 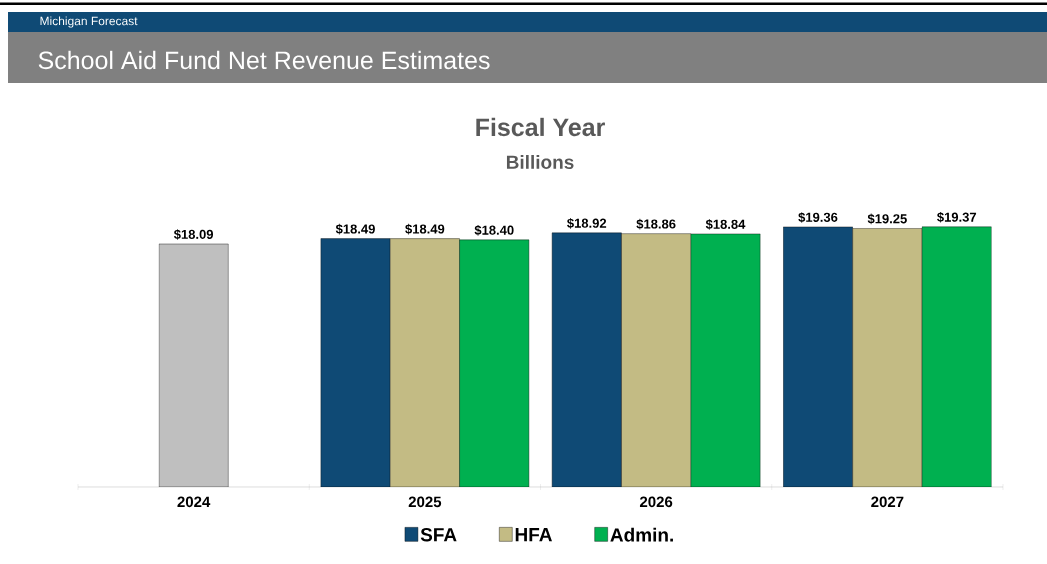 What do you see at coordinates (438, 534) in the screenshot?
I see `legend-label: SFA` at bounding box center [438, 534].